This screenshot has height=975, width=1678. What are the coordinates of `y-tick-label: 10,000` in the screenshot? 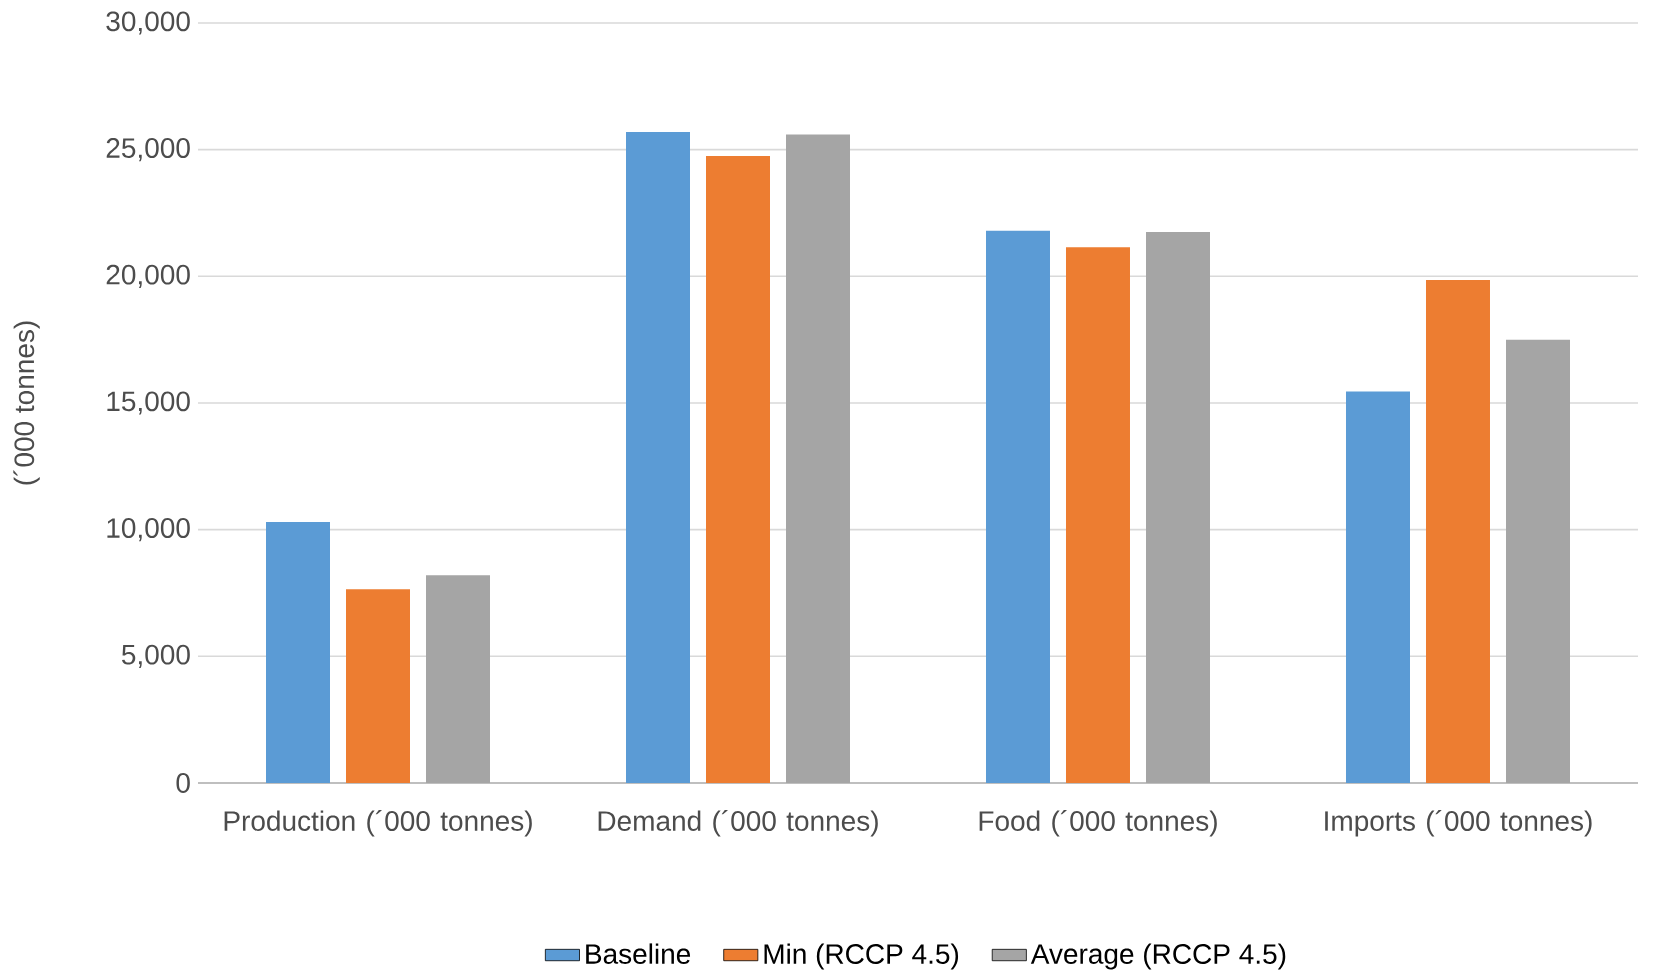 It's located at (148, 530).